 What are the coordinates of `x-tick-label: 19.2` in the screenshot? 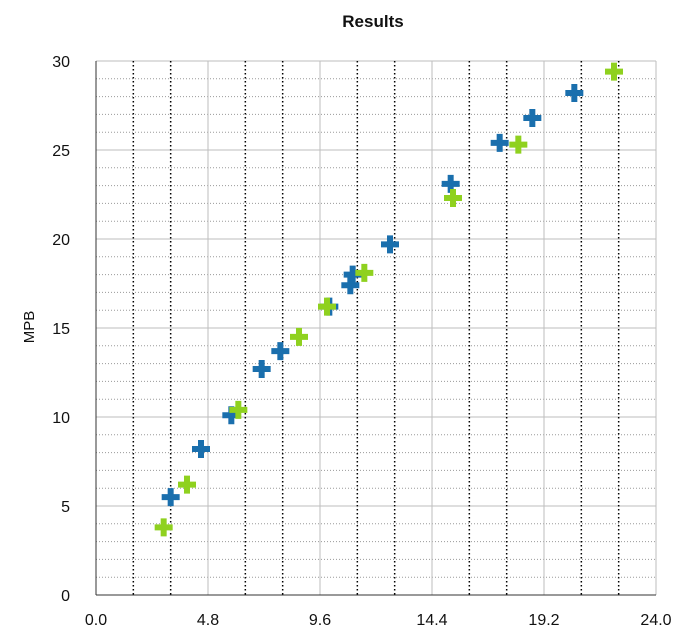 It's located at (543, 620).